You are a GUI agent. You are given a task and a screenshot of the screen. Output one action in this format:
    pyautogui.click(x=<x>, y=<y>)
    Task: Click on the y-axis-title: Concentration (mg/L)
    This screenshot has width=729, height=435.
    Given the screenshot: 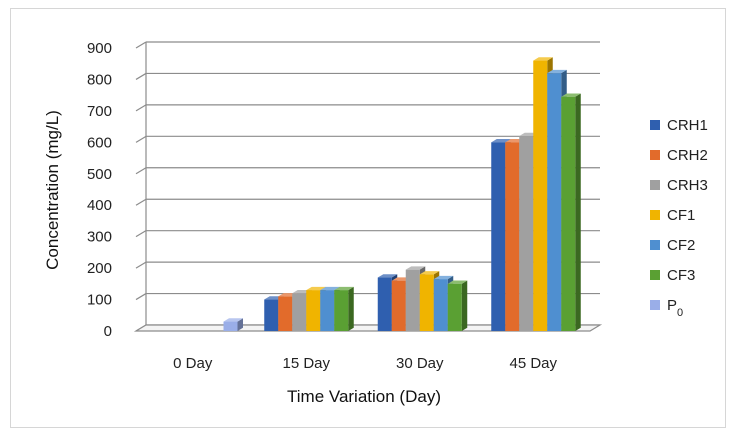 What is the action you would take?
    pyautogui.click(x=52, y=190)
    